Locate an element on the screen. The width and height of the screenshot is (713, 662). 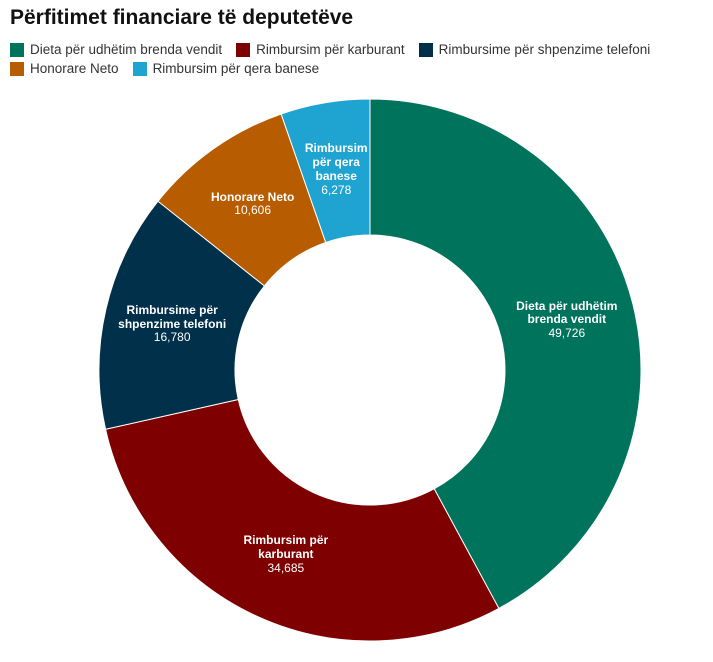
legend-item: Rimbursime për shpenzime telefoni is located at coordinates (534, 49).